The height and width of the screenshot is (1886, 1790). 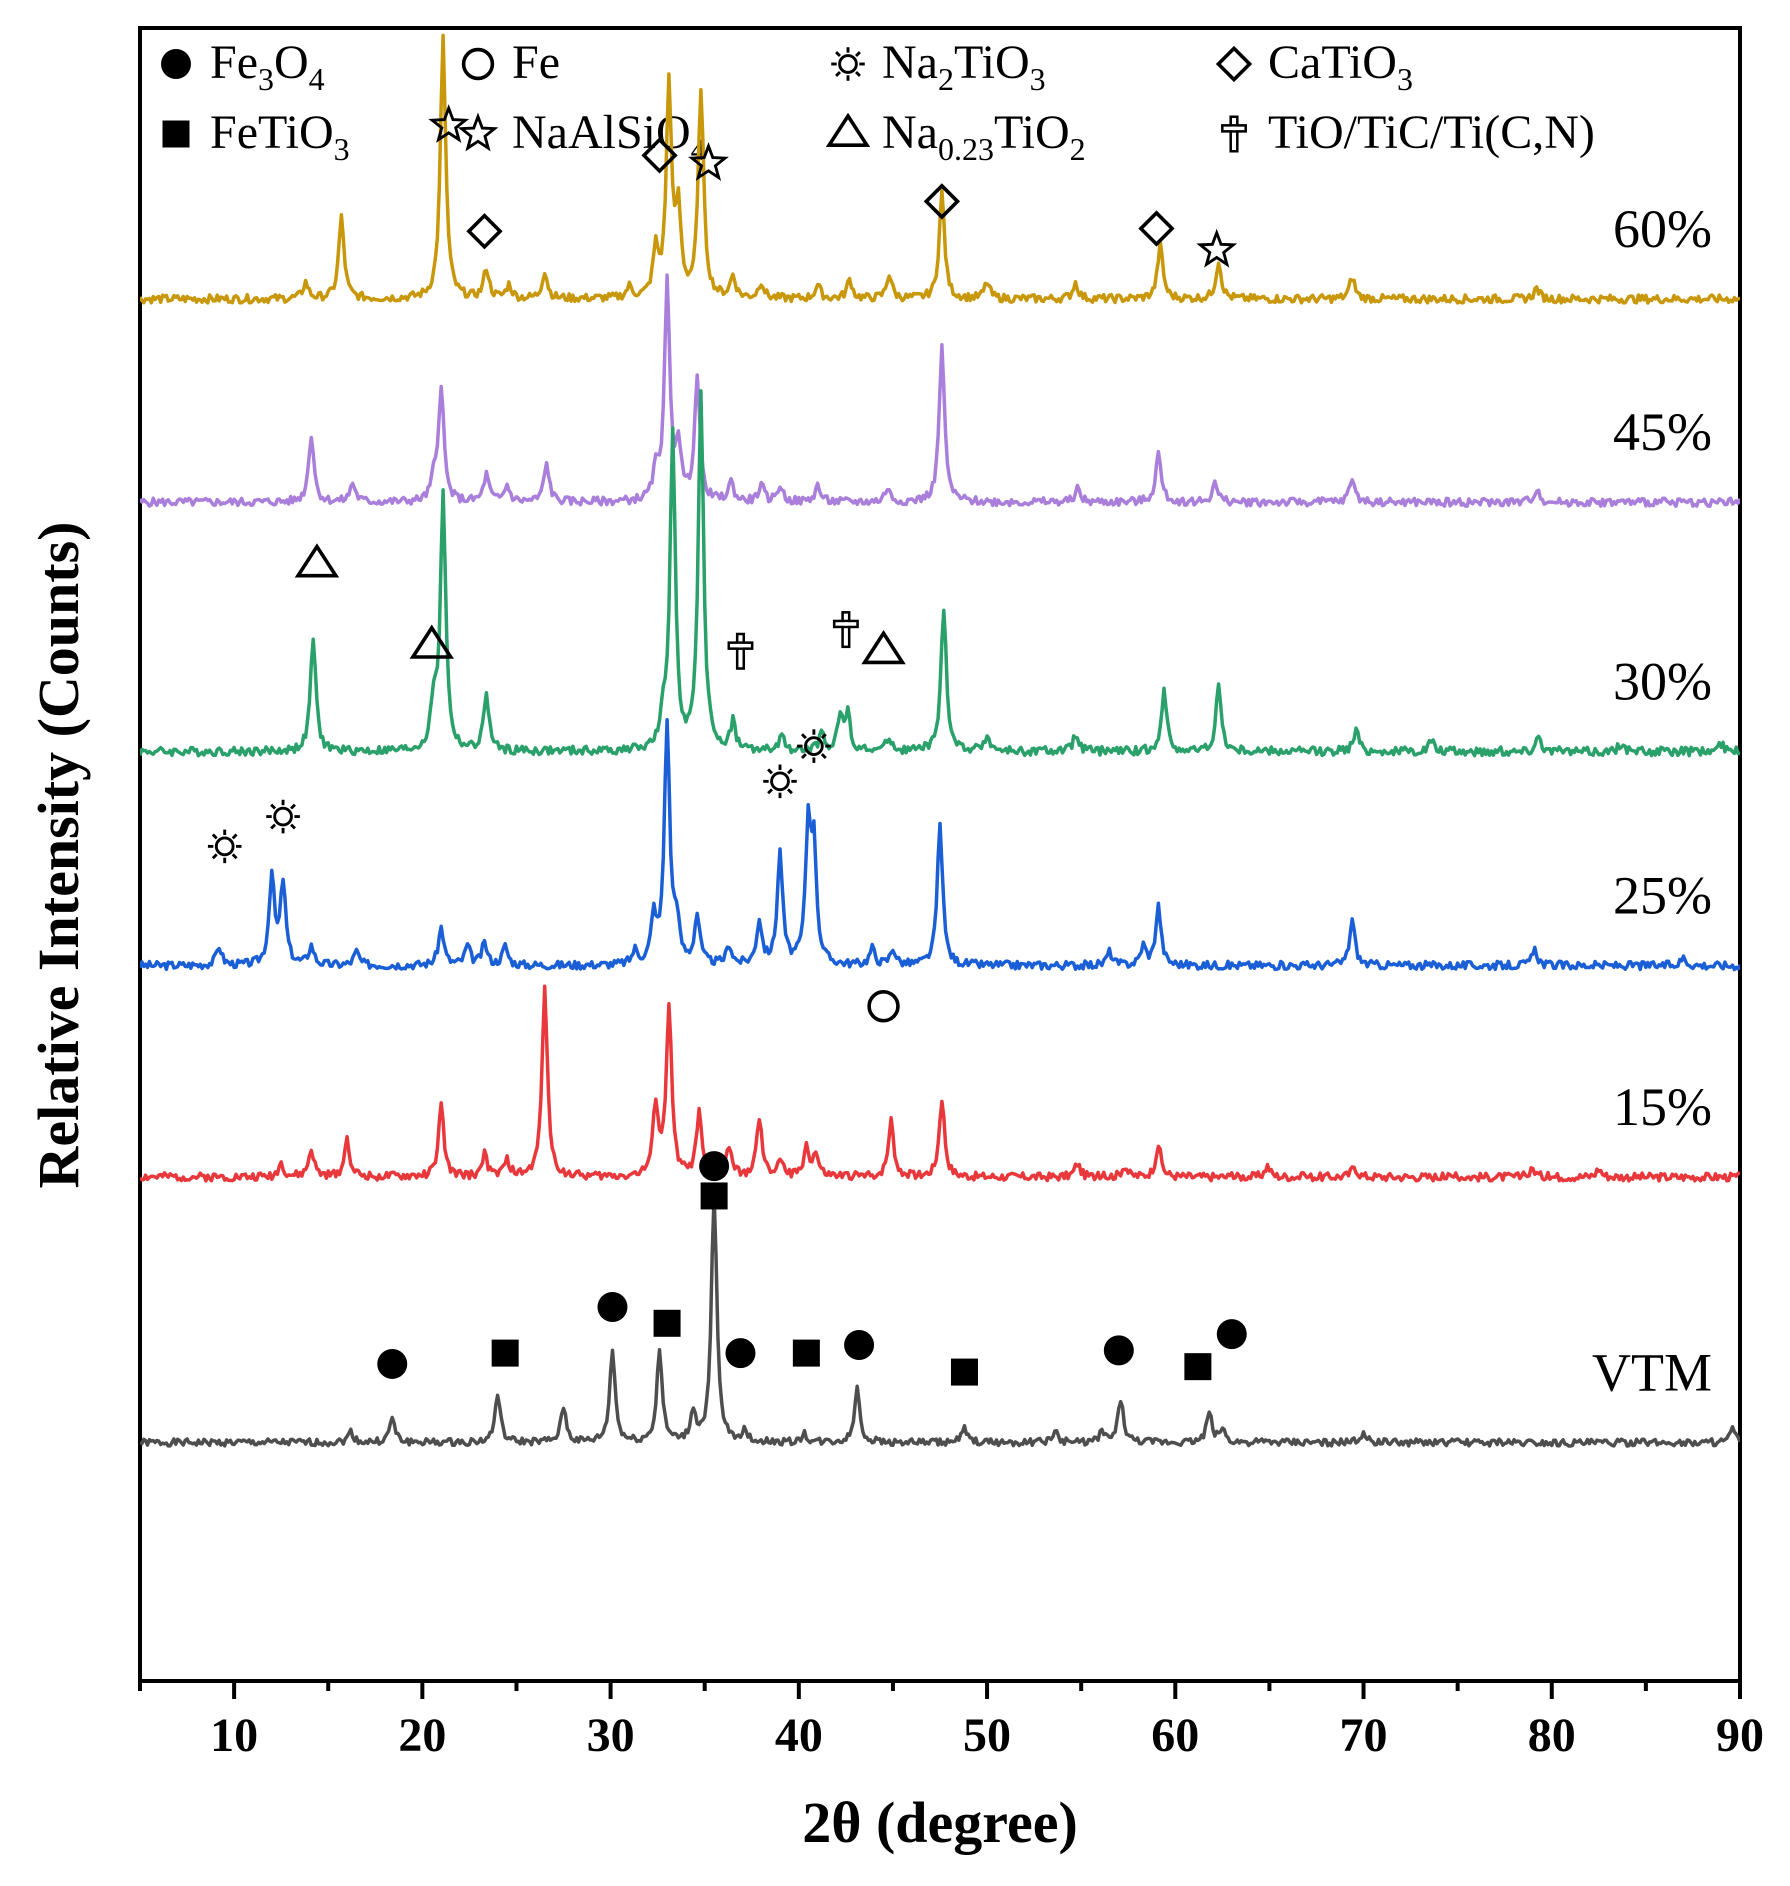 What do you see at coordinates (176, 134) in the screenshot?
I see `legend-marker-filled-square` at bounding box center [176, 134].